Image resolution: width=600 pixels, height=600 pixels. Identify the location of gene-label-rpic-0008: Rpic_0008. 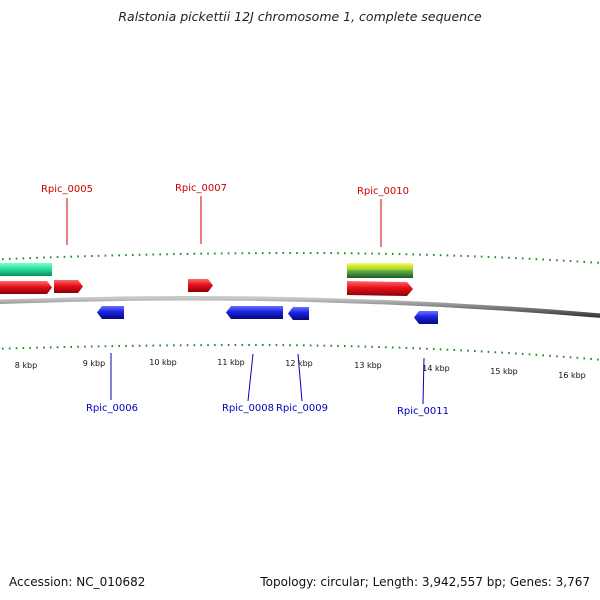
(248, 408).